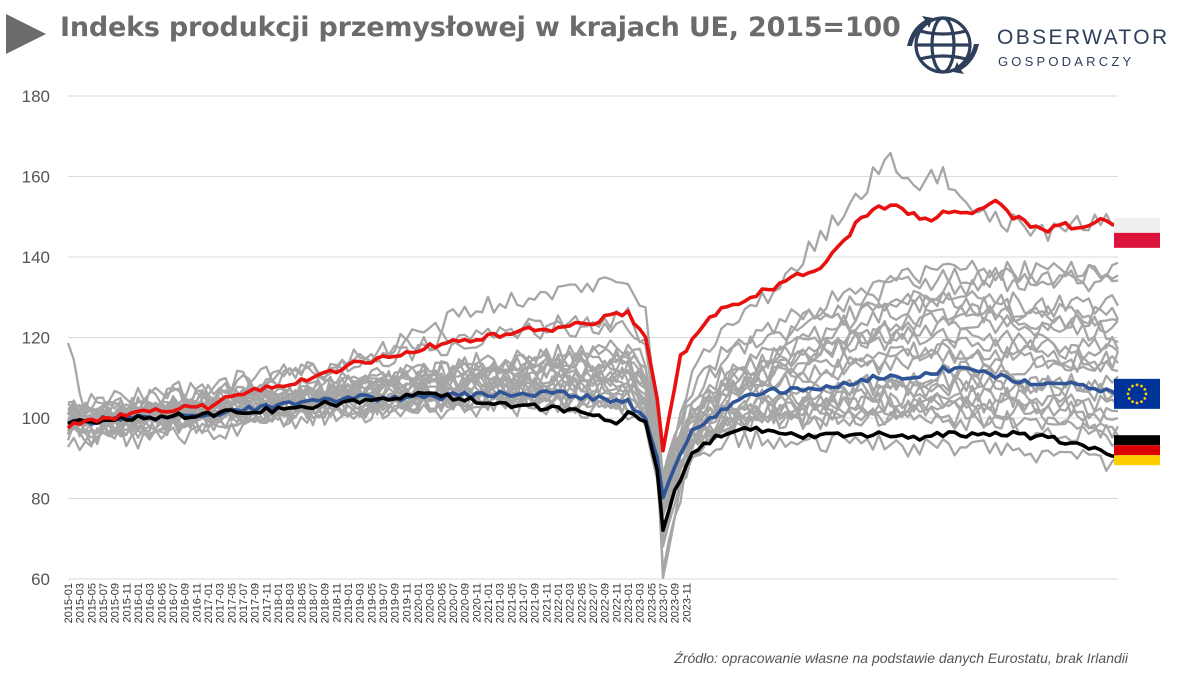 The image size is (1200, 675). Describe the element at coordinates (256, 603) in the screenshot. I see `x-tick-label: 2017-09` at that location.